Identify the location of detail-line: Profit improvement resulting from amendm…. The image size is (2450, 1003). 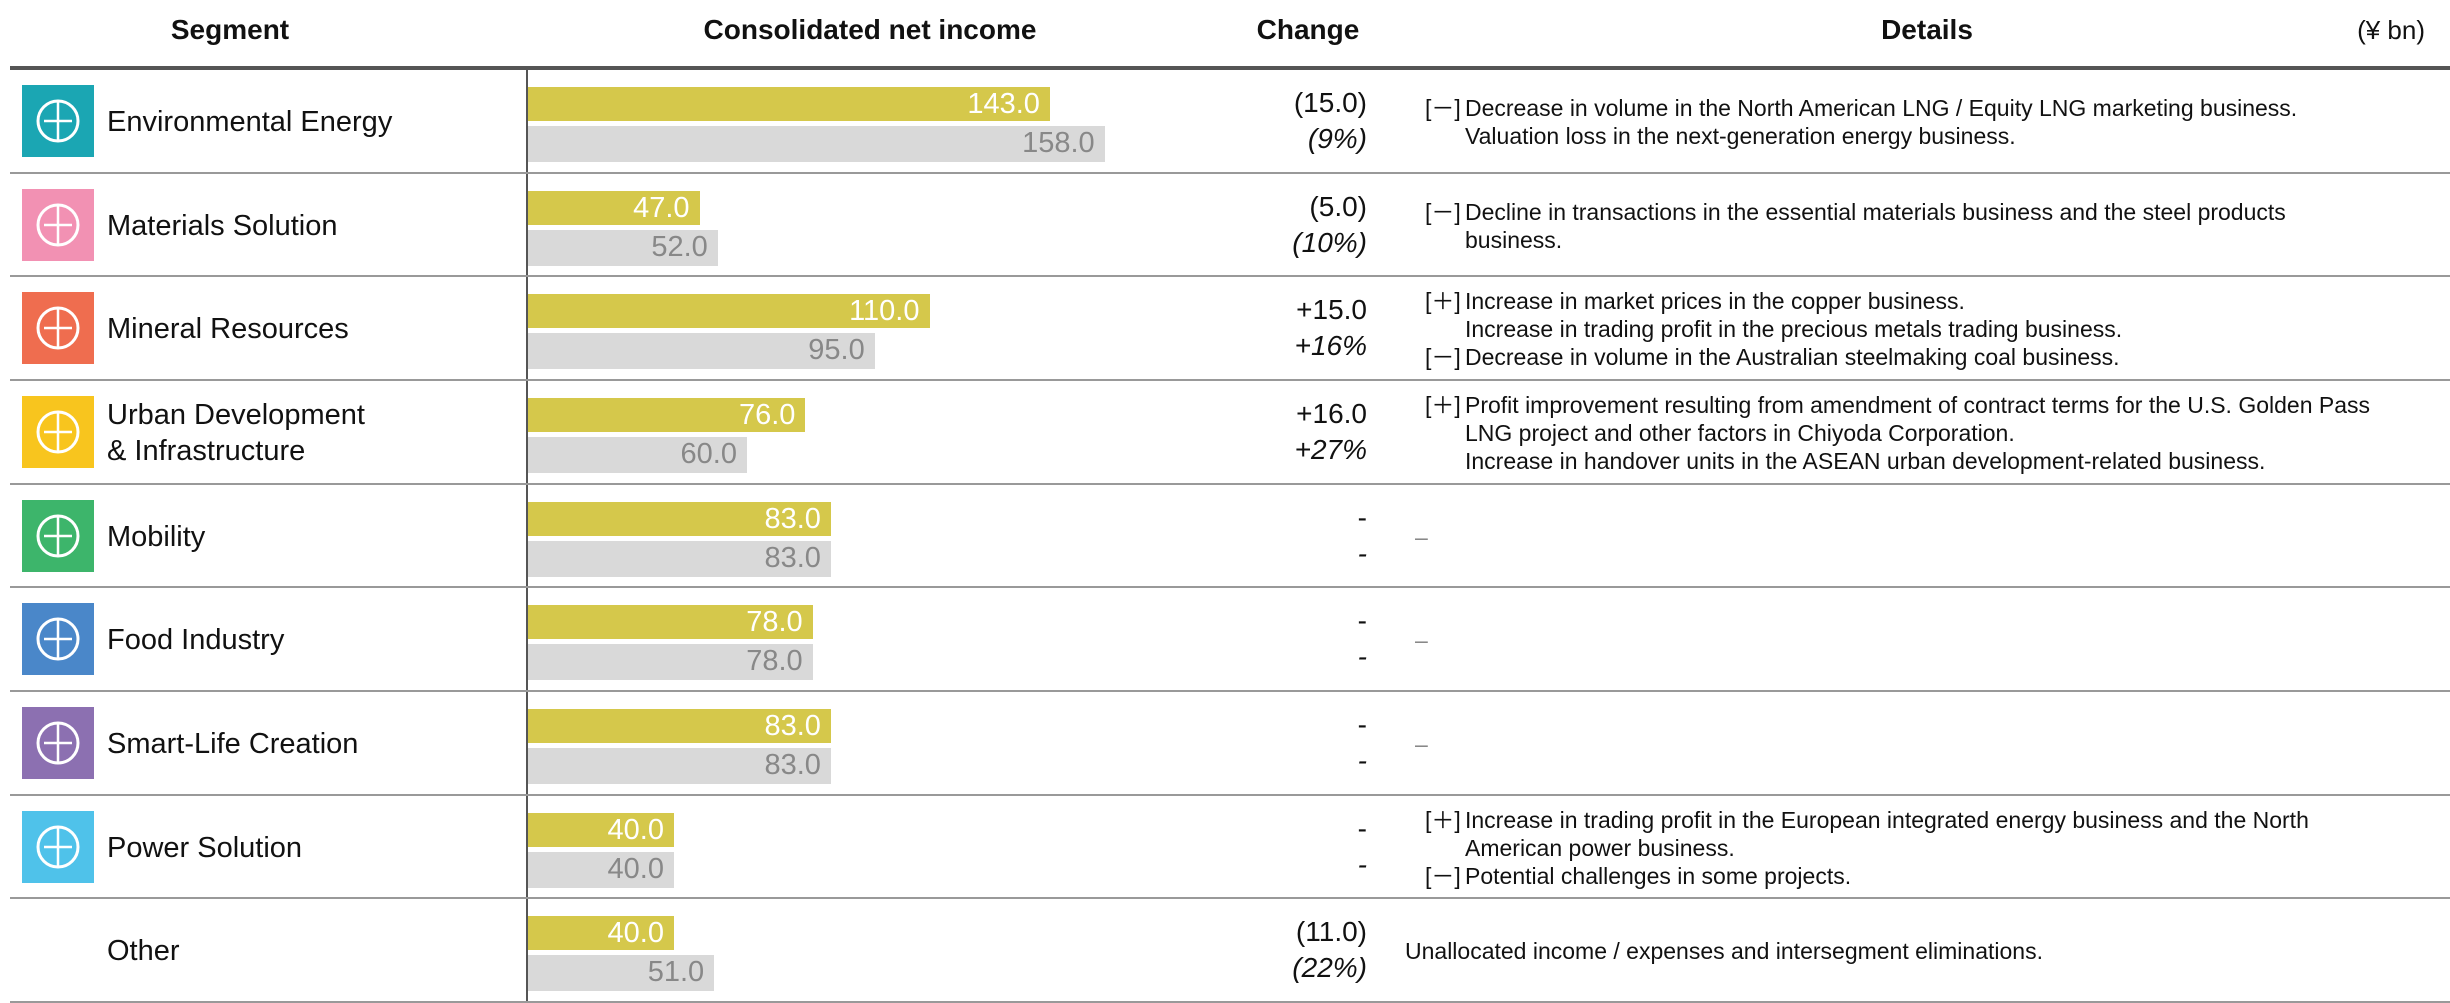
(1918, 404).